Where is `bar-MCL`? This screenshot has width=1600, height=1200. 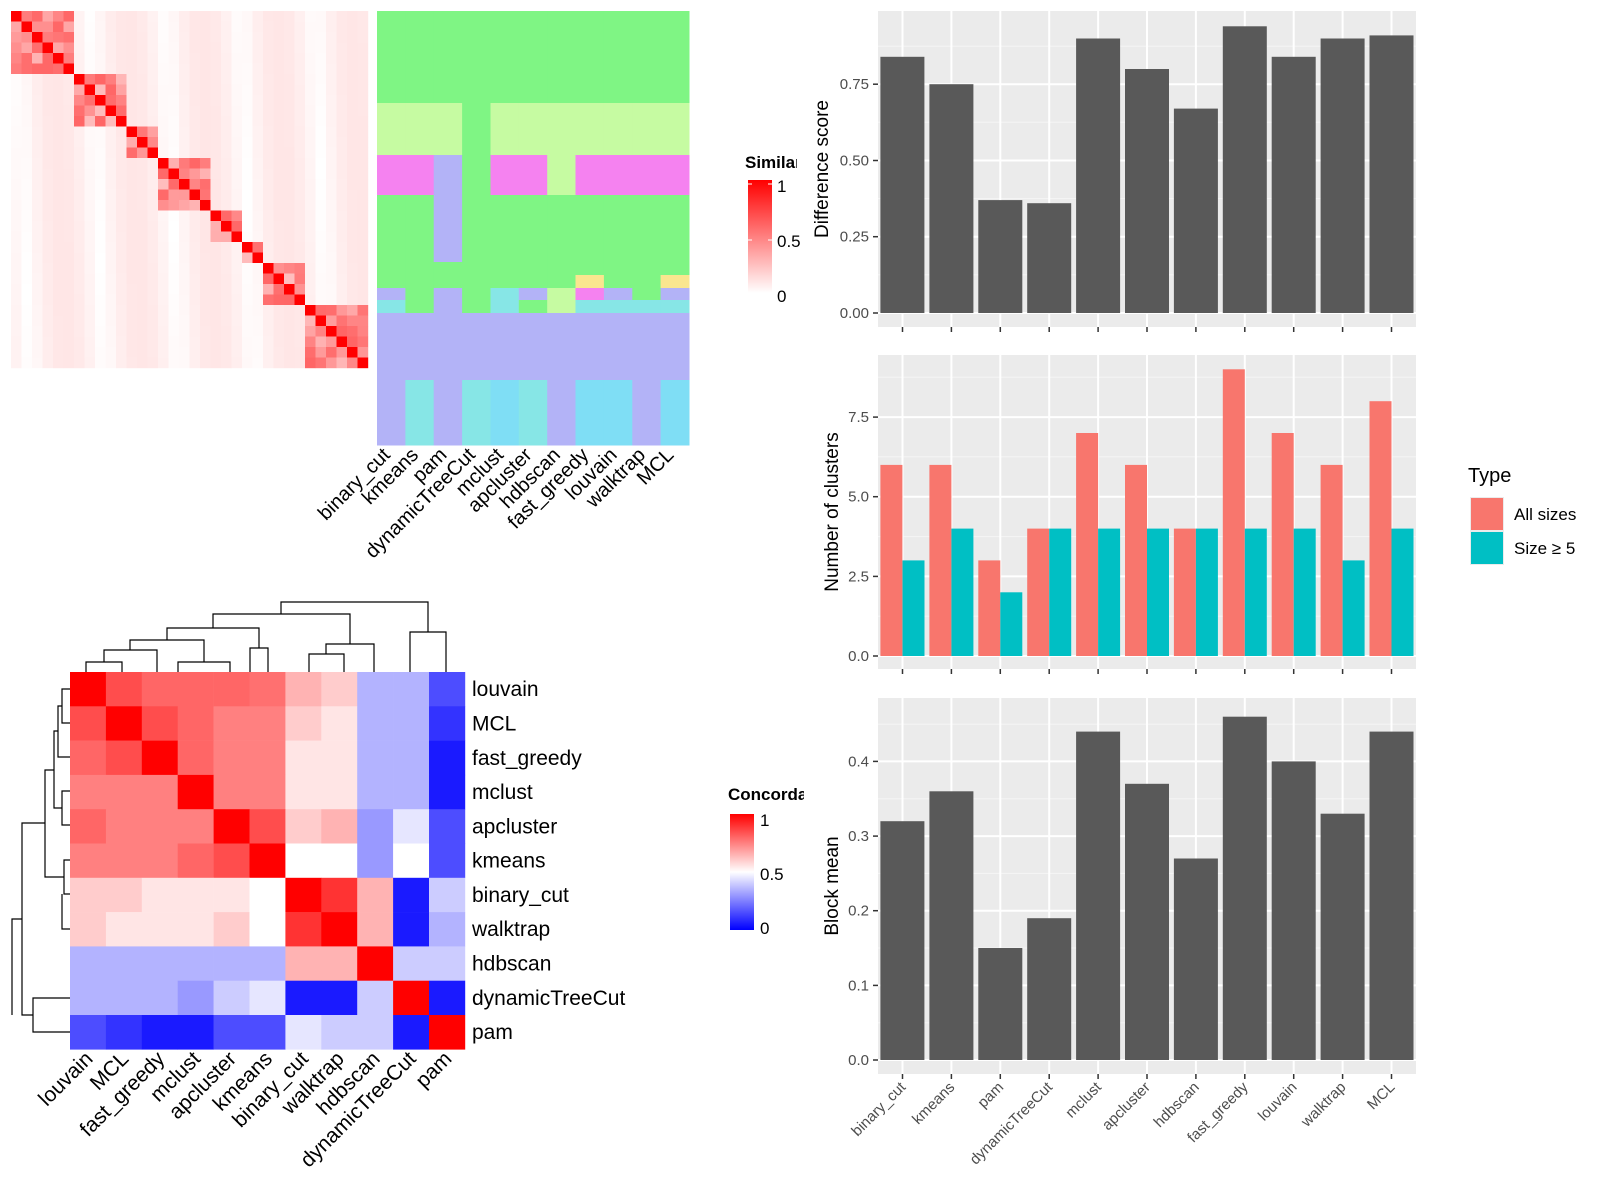 bar-MCL is located at coordinates (1391, 895).